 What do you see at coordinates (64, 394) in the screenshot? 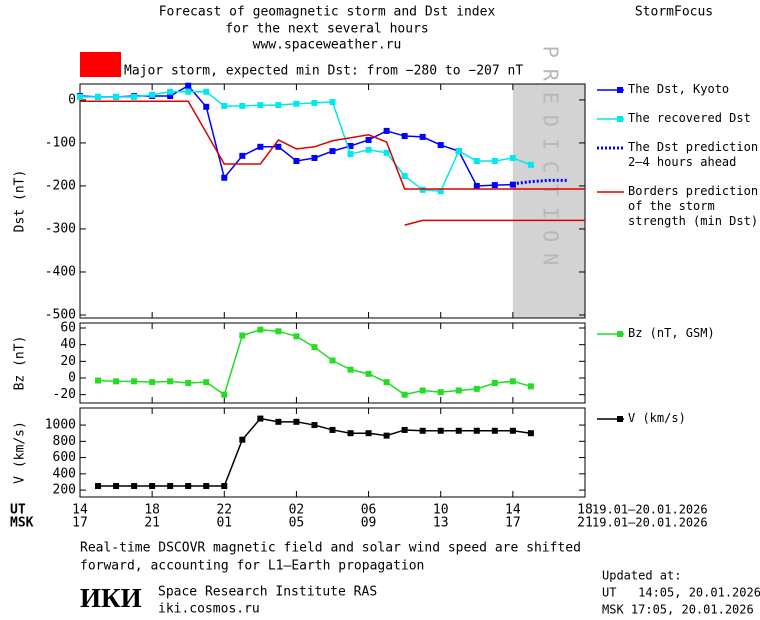
I see `y-tick-label: -20` at bounding box center [64, 394].